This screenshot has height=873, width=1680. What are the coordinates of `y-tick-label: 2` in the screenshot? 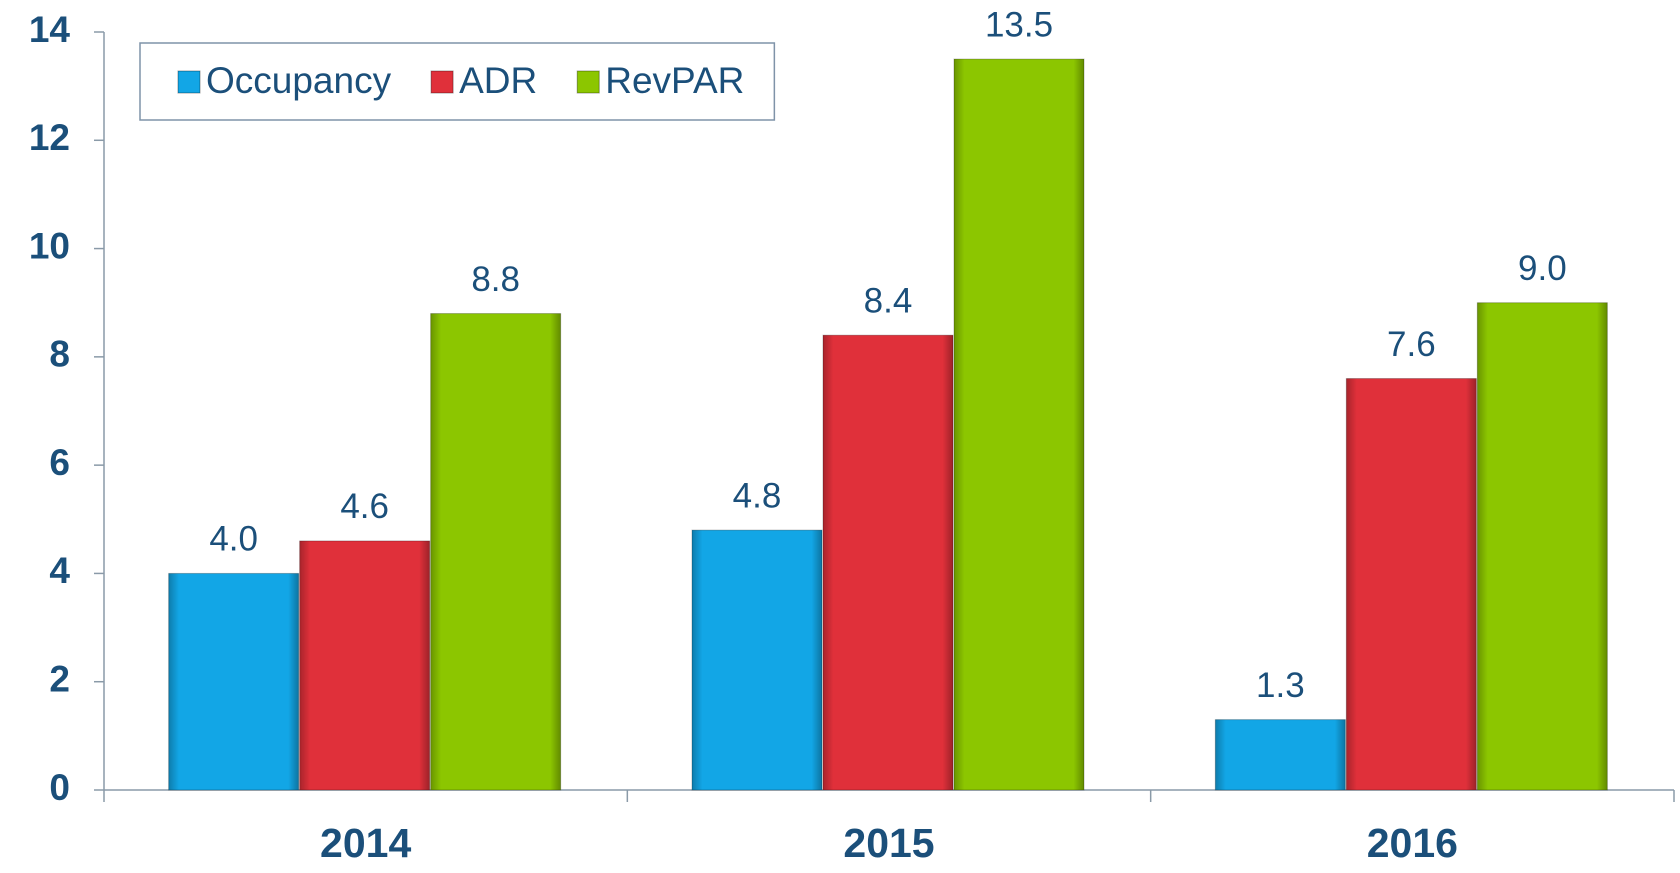 It's located at (59, 678).